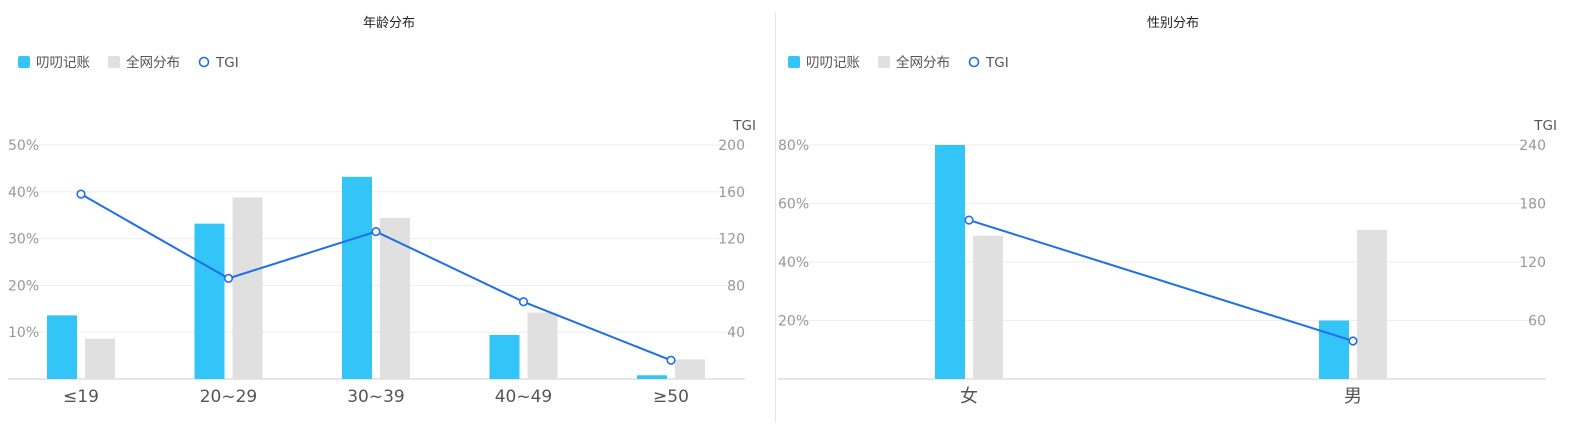  What do you see at coordinates (793, 205) in the screenshot?
I see `left-tick-label: 60%` at bounding box center [793, 205].